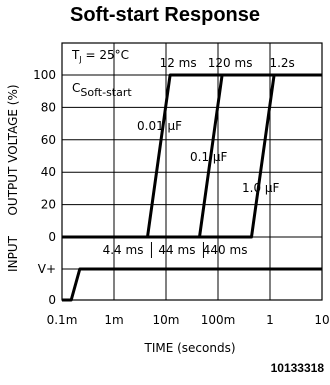  Describe the element at coordinates (225, 250) in the screenshot. I see `delay-label: 440 ms` at that location.